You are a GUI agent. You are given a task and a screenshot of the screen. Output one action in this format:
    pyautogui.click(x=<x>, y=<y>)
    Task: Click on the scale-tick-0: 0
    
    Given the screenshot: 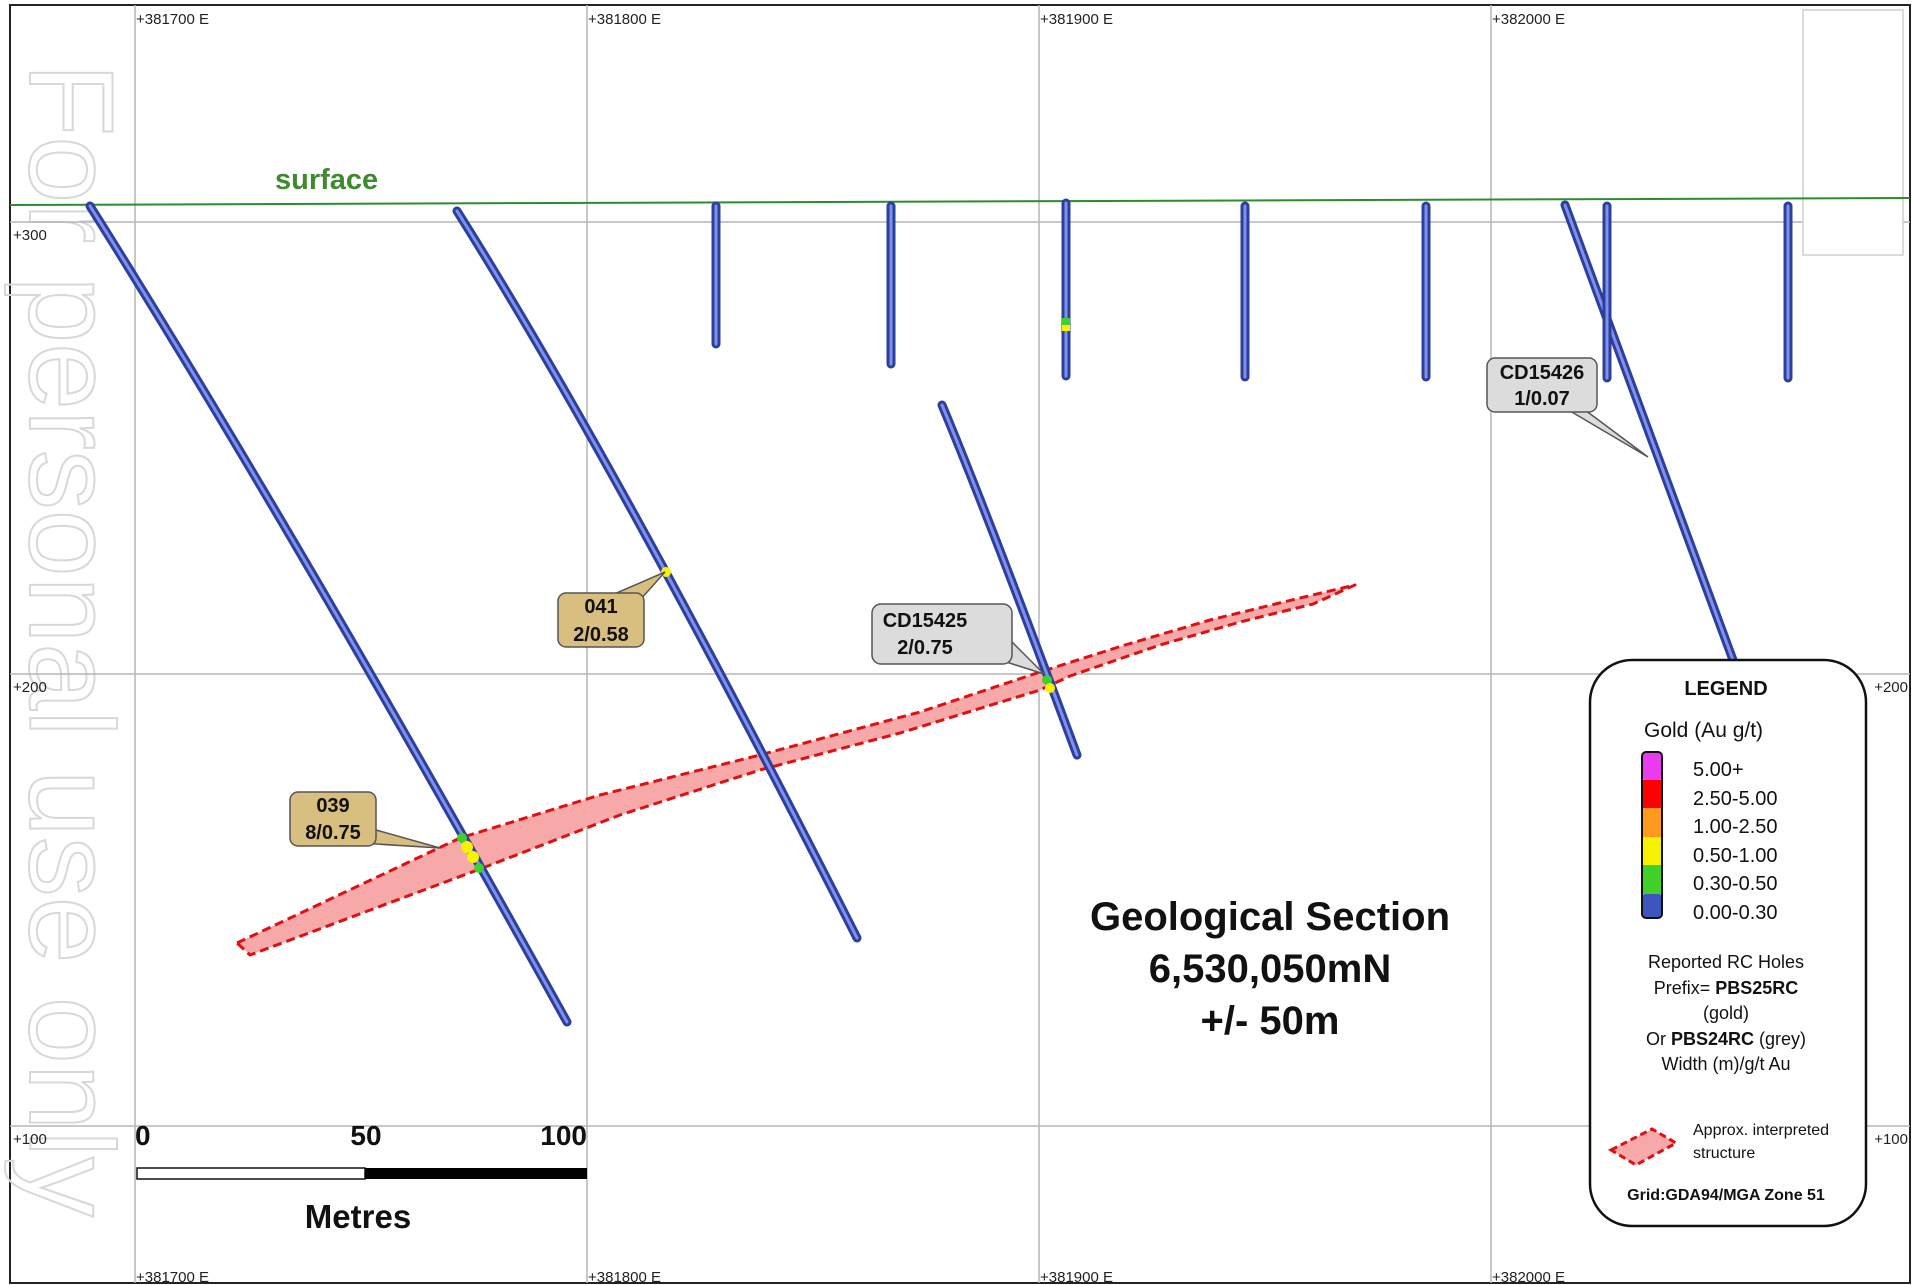 What is the action you would take?
    pyautogui.click(x=143, y=1135)
    